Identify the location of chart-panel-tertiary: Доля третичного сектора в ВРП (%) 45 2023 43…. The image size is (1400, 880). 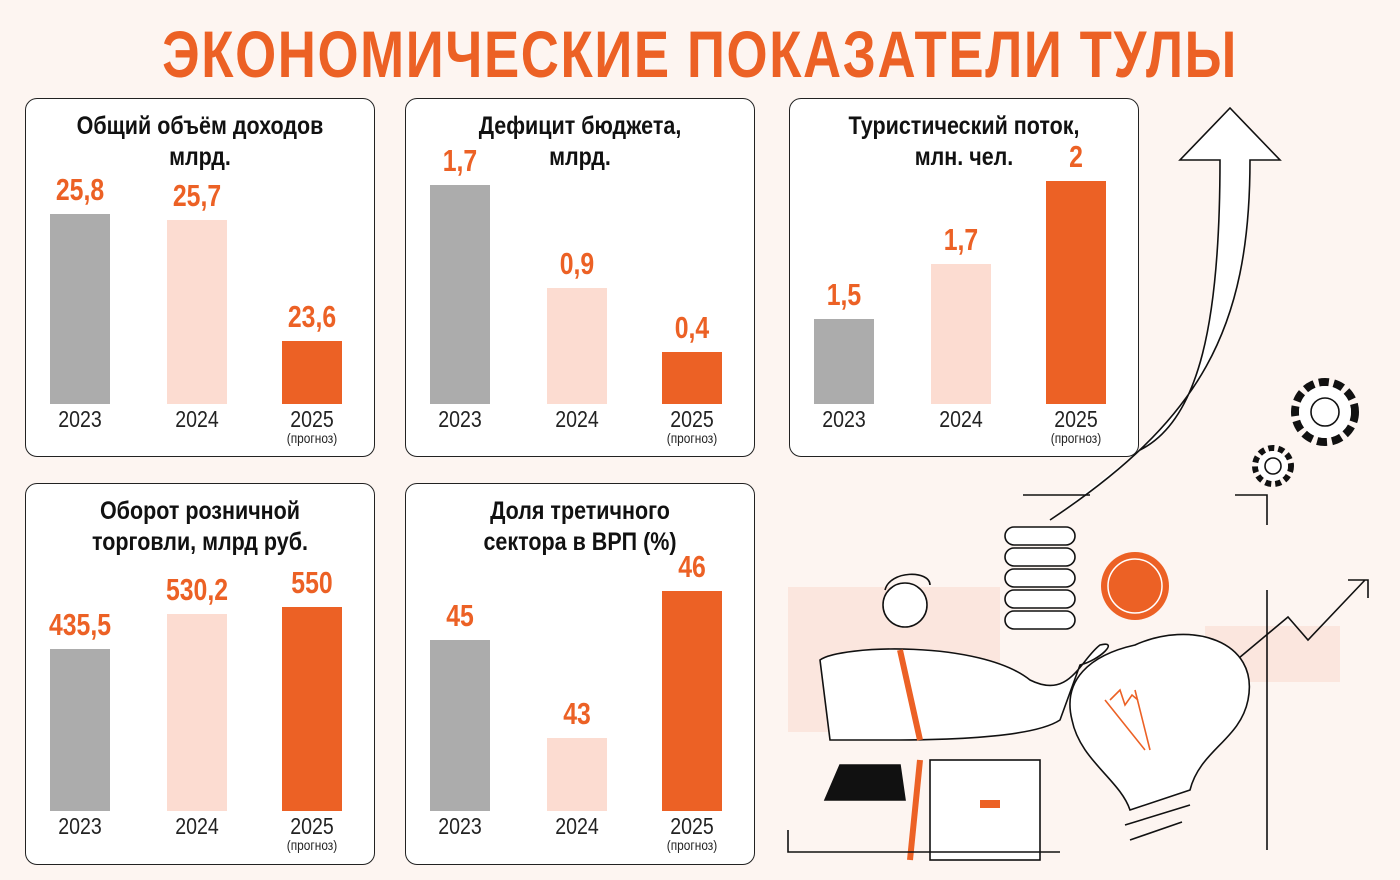
(580, 674).